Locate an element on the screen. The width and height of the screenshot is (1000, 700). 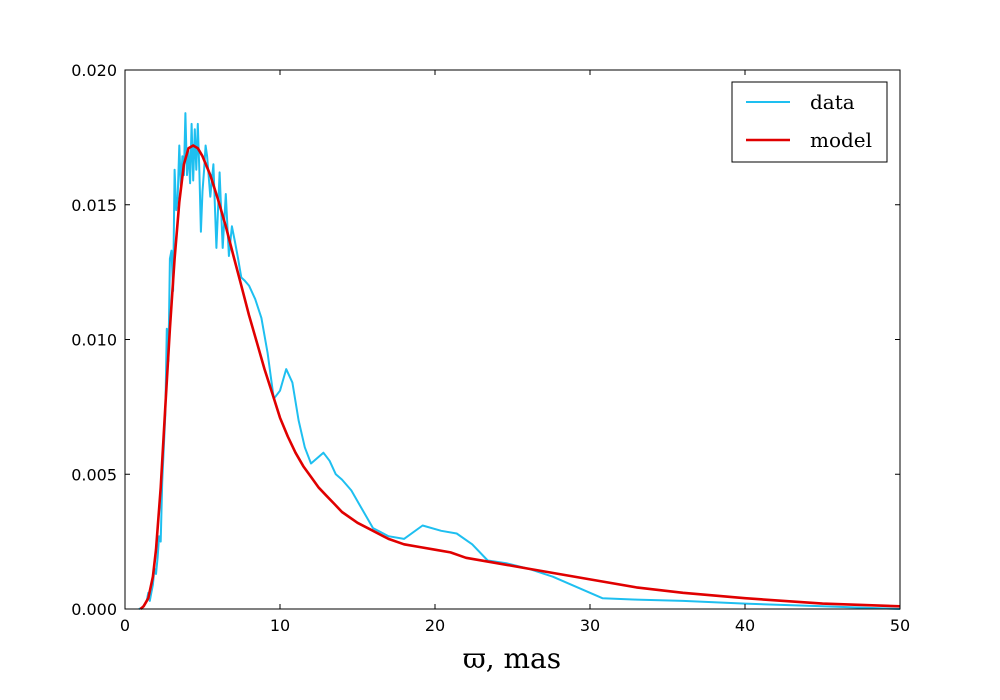
x-tick-label: 30 is located at coordinates (590, 625).